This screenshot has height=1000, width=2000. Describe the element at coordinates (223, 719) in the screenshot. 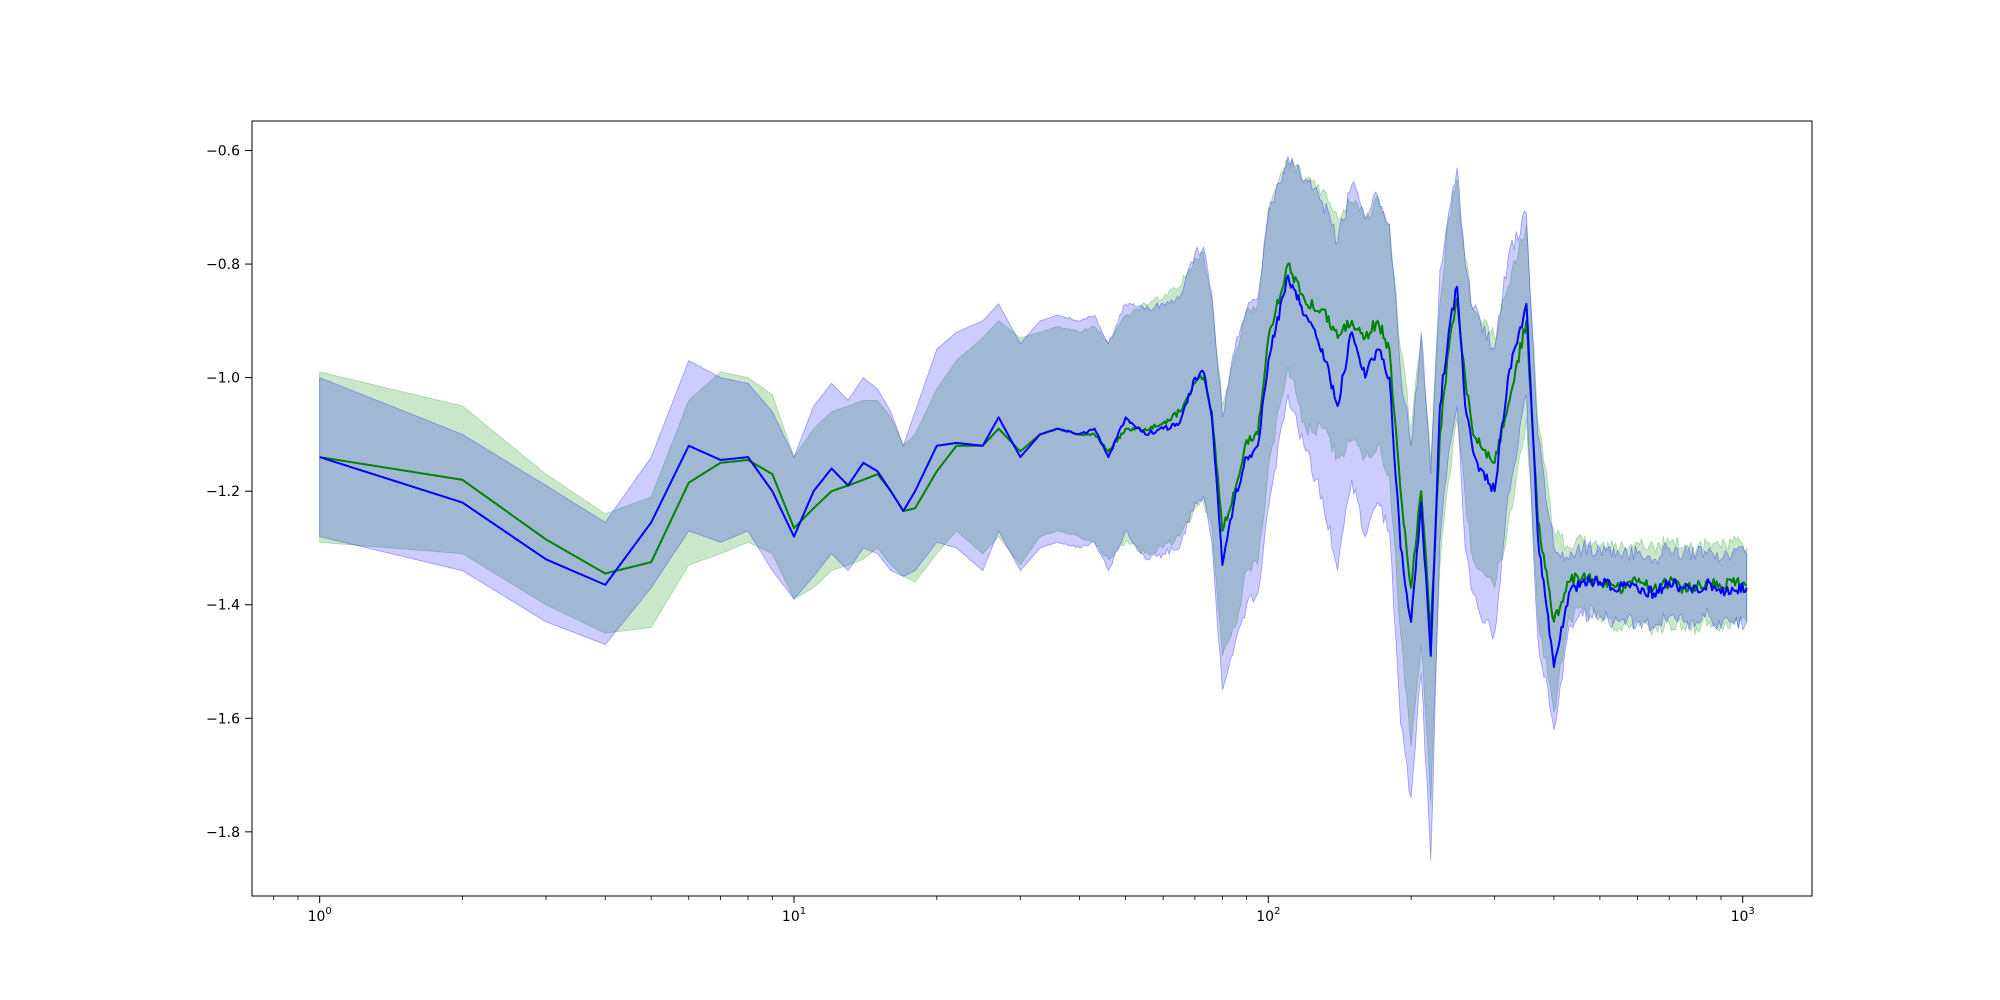

I see `y-tick-label: −1.6` at that location.